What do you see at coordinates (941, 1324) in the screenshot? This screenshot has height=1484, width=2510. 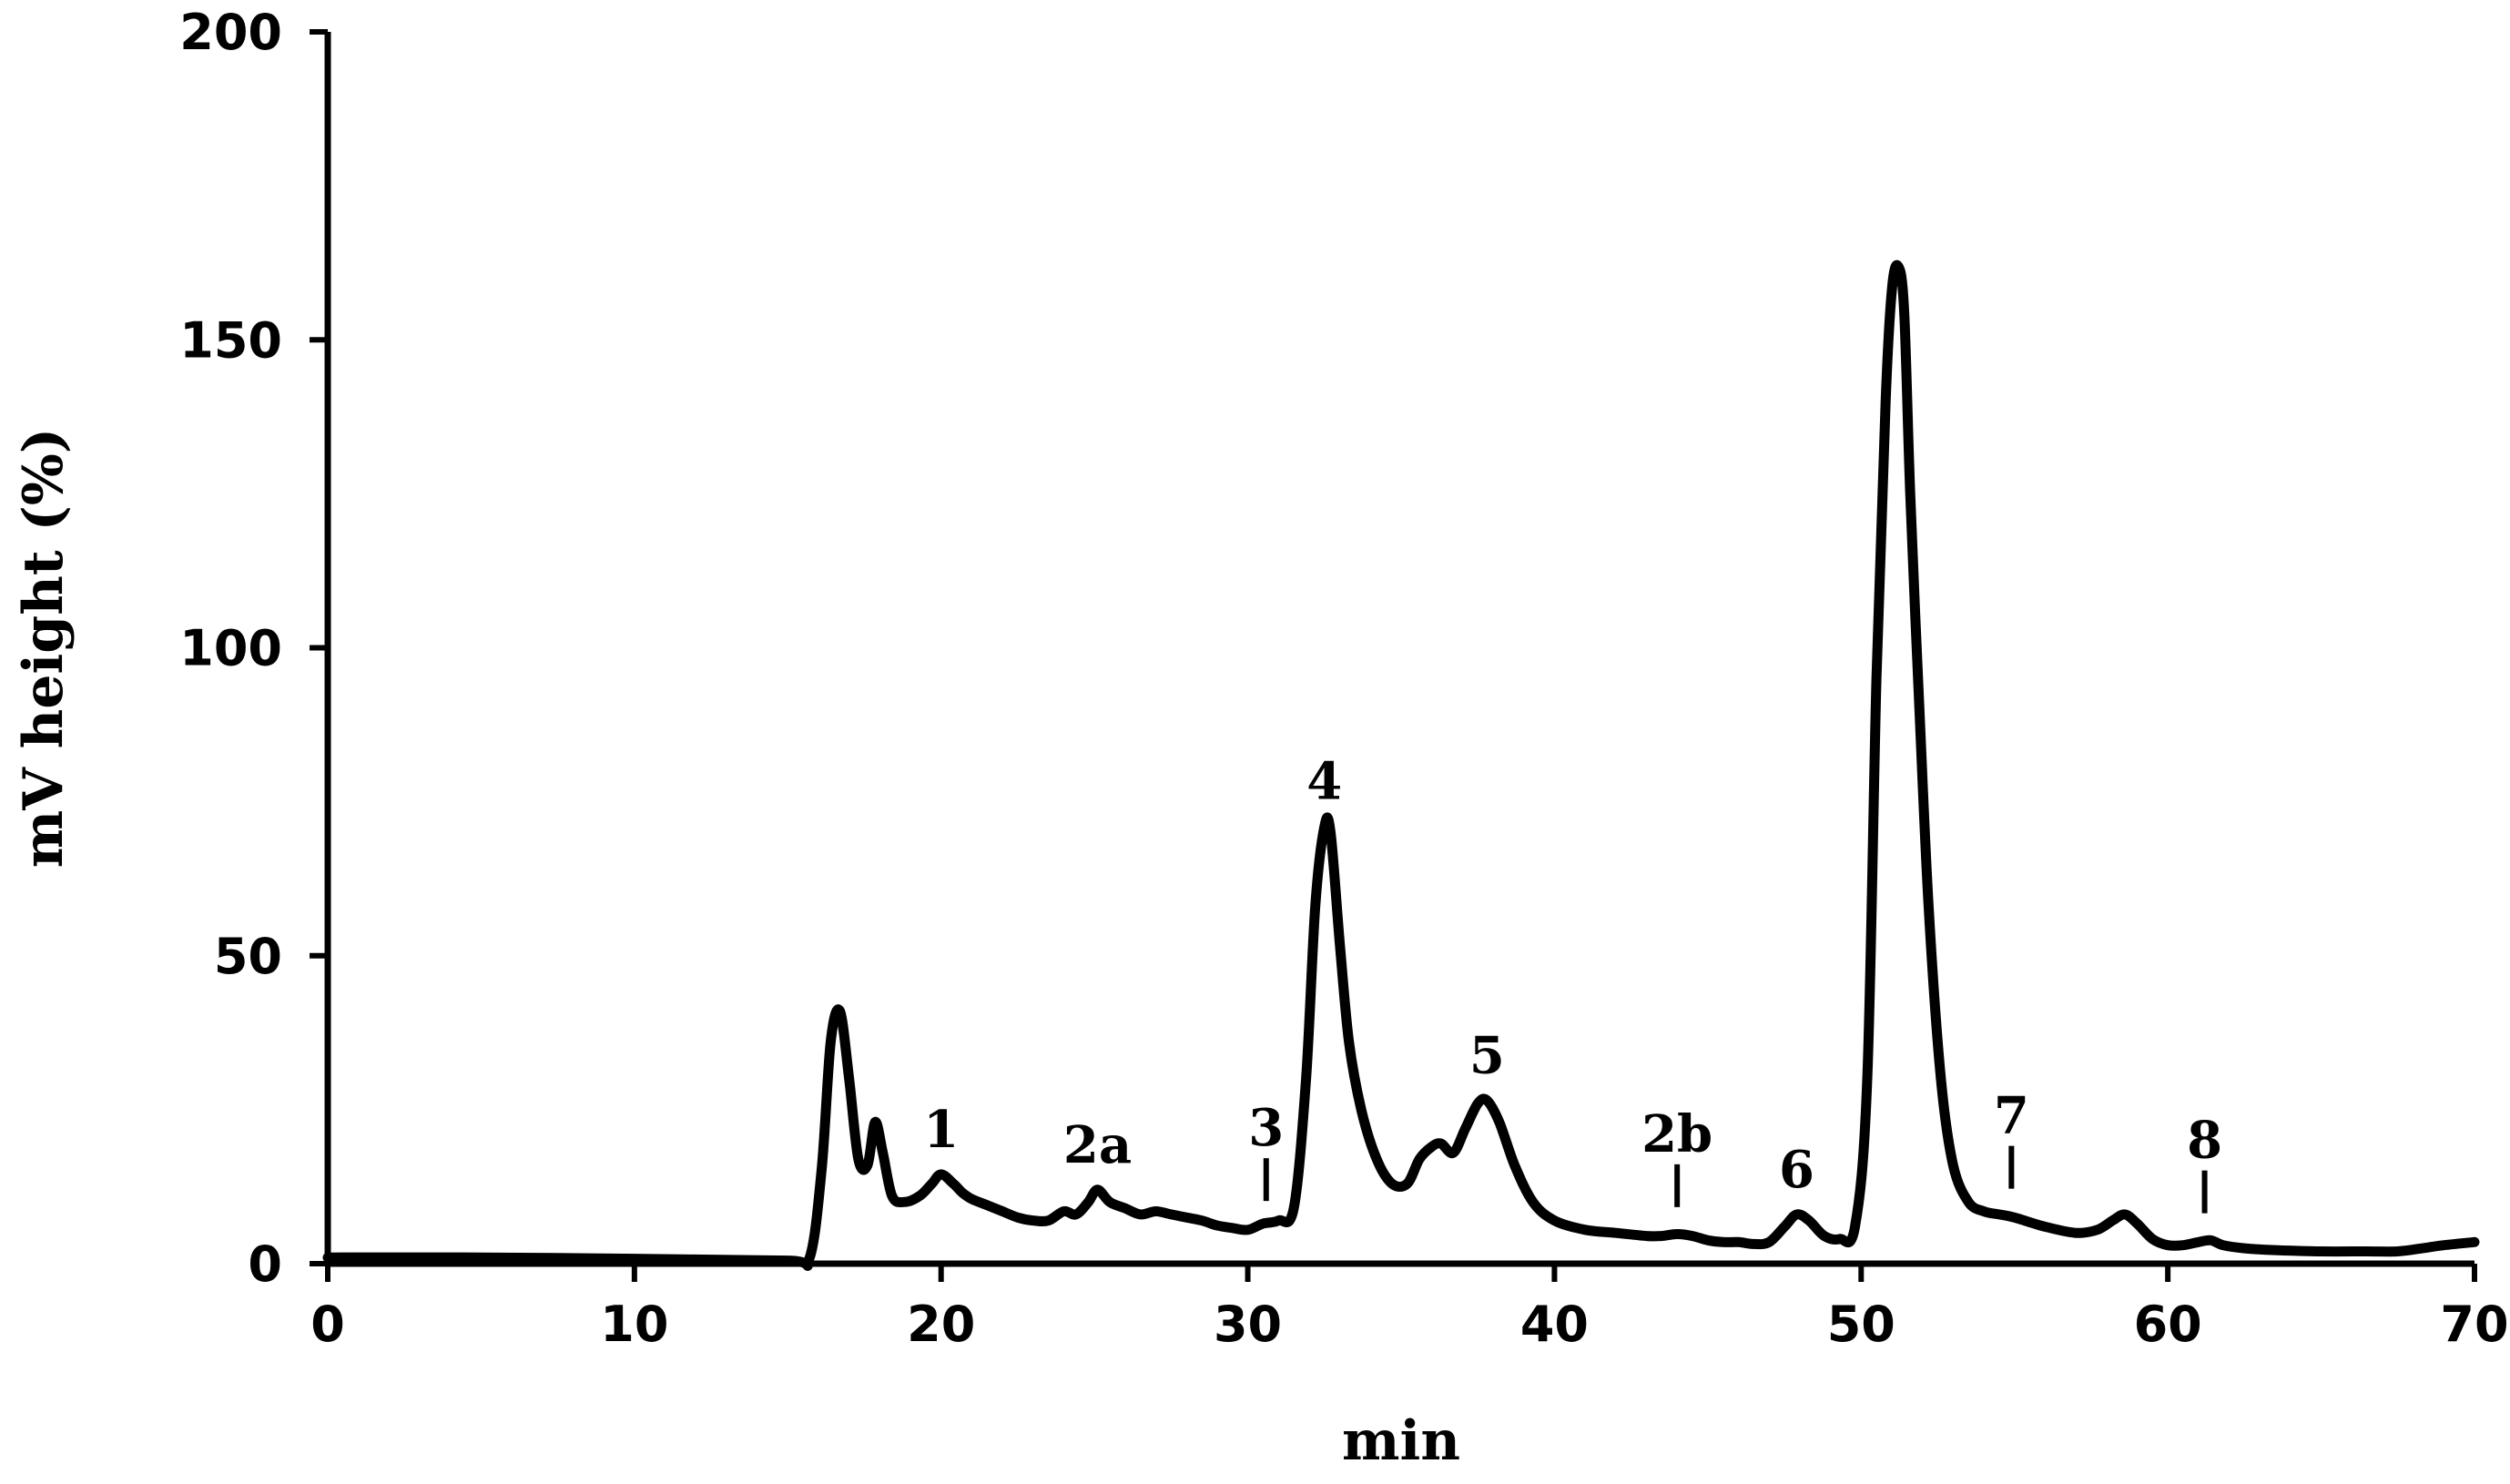 I see `x-tick-label: 20` at bounding box center [941, 1324].